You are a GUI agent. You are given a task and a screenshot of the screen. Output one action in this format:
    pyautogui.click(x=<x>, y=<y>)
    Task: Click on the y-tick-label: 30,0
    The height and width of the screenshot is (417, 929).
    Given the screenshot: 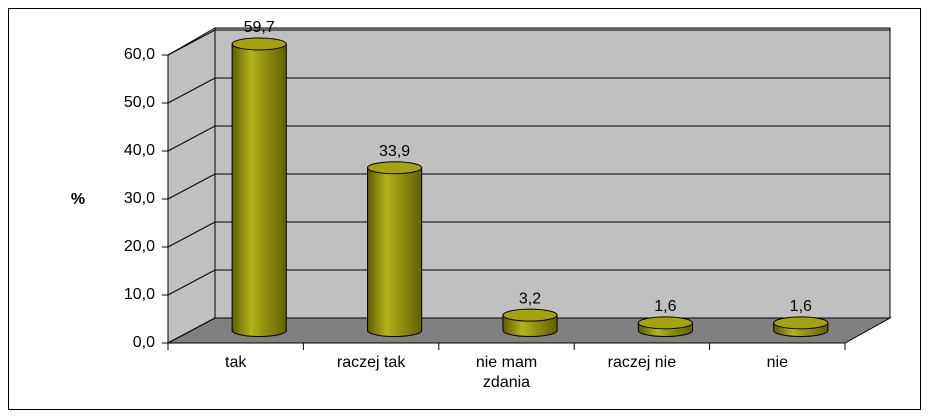 What is the action you would take?
    pyautogui.click(x=139, y=198)
    